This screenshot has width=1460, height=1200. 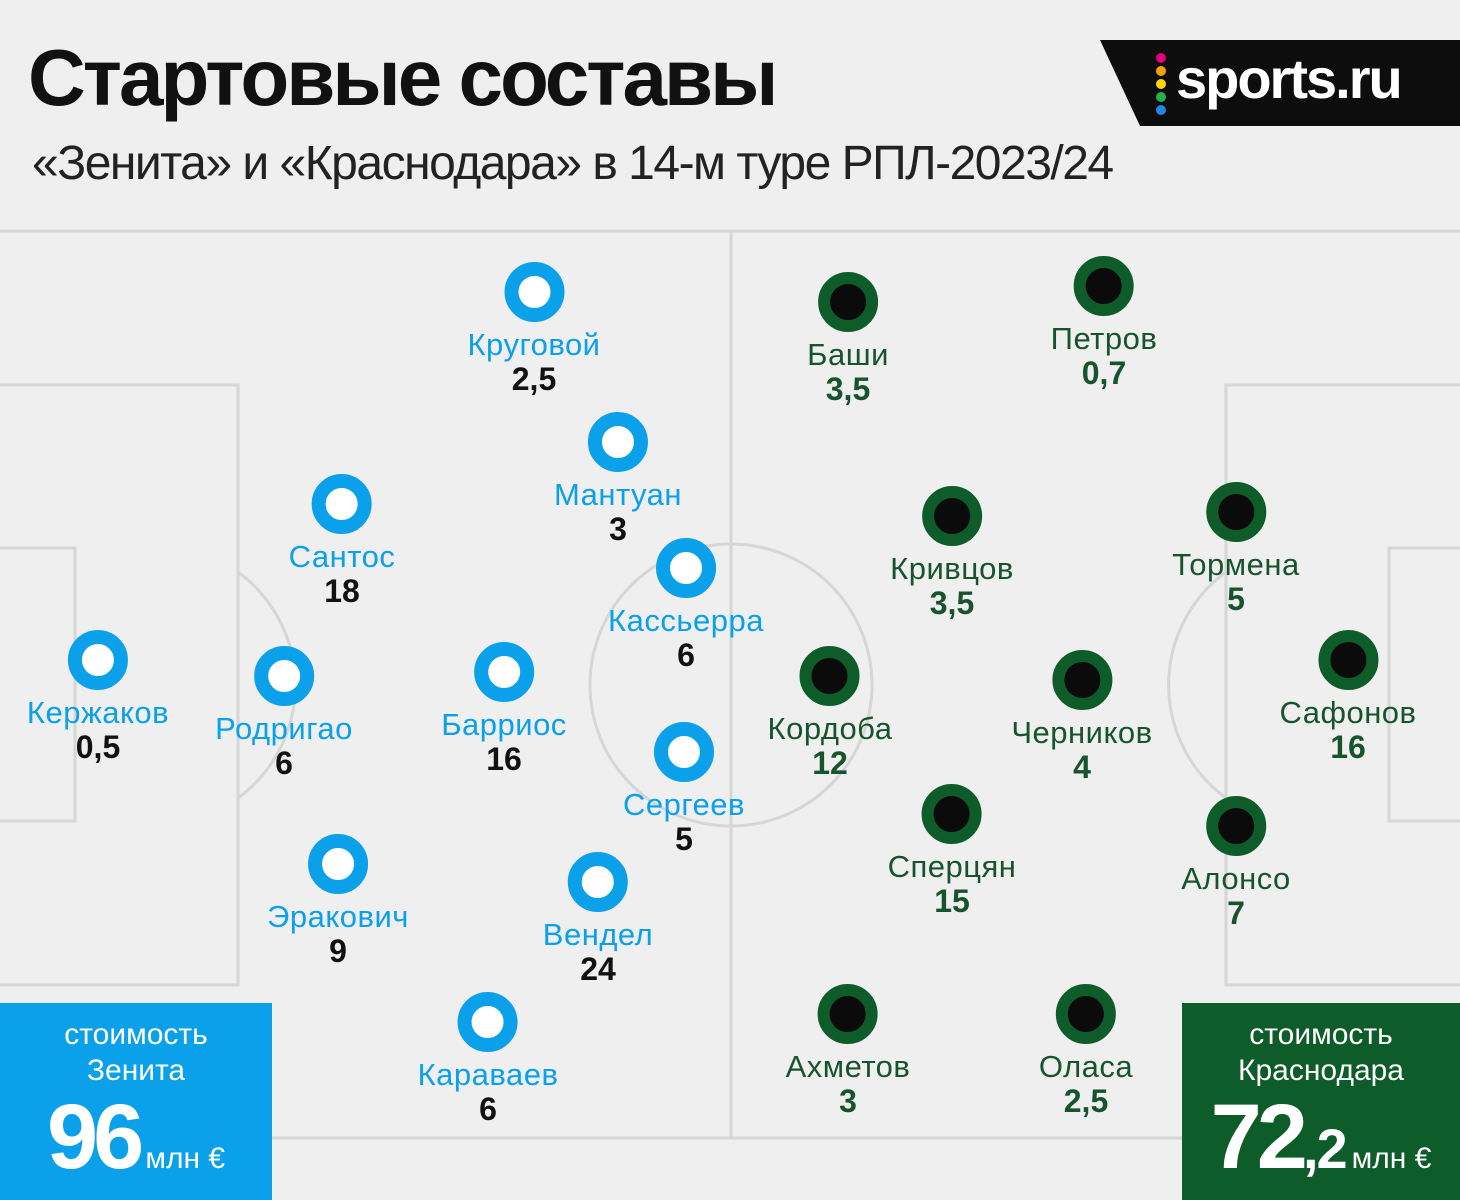 I want to click on player-home: Эракович 9, so click(x=338, y=901).